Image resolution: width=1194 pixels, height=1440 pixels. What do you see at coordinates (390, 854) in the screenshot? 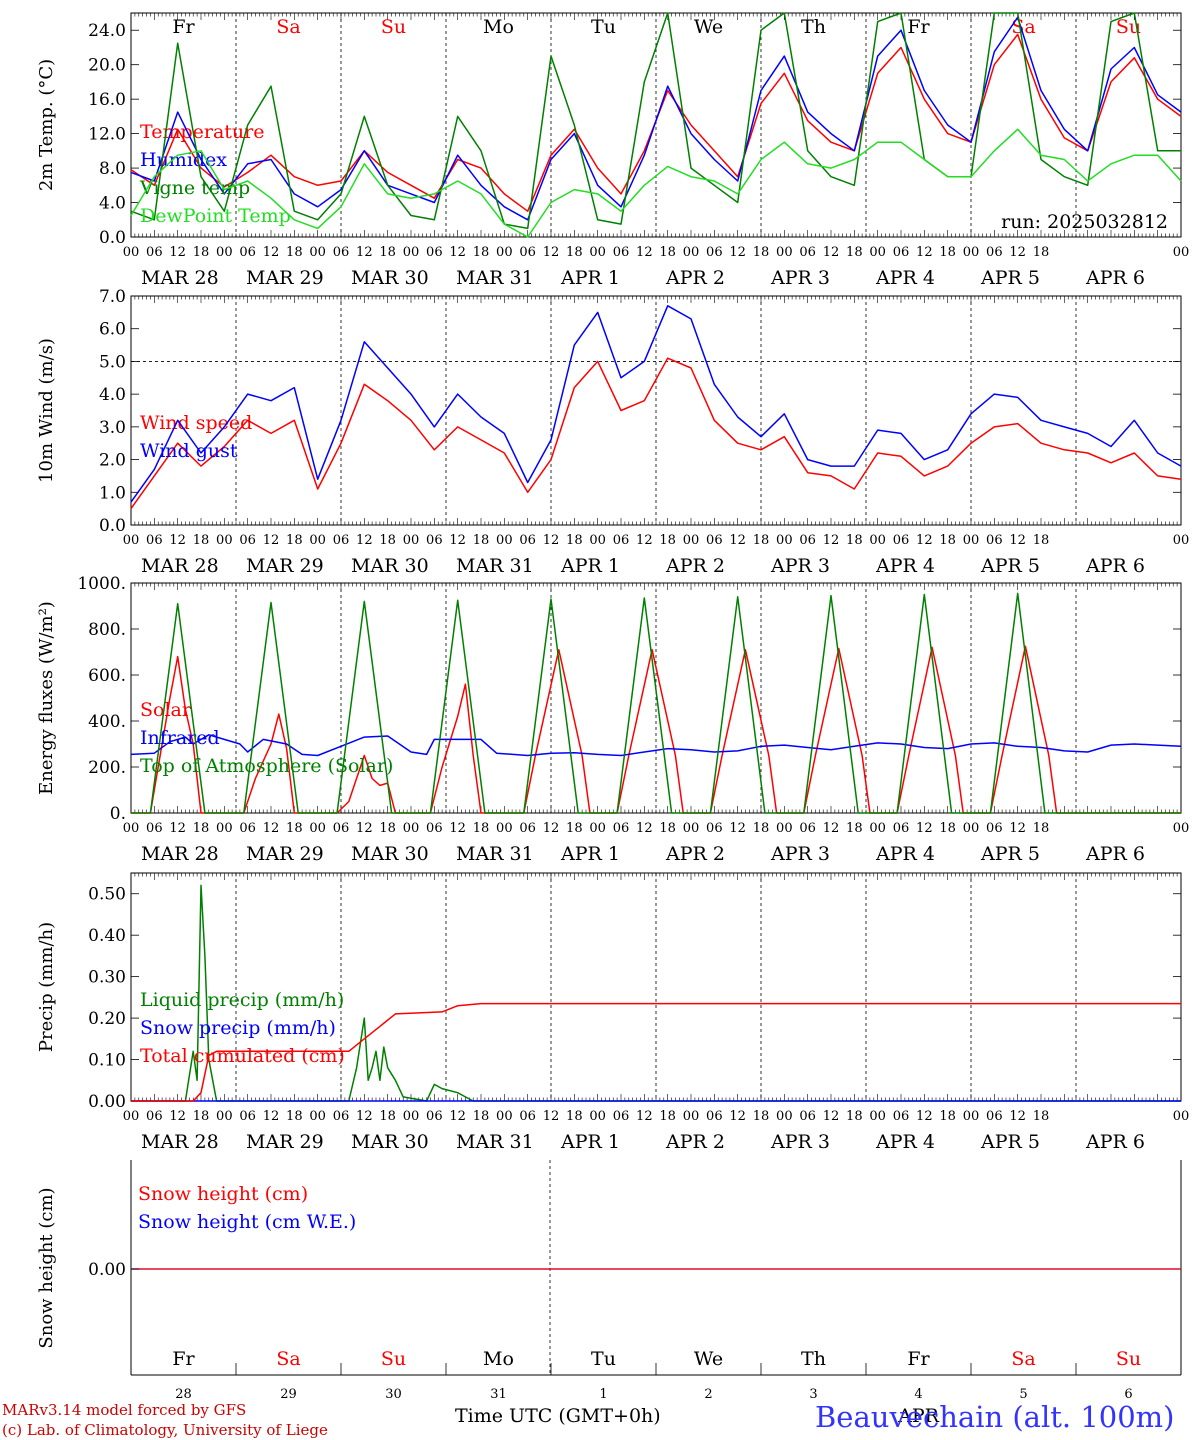
I see `date-label: MAR 30` at bounding box center [390, 854].